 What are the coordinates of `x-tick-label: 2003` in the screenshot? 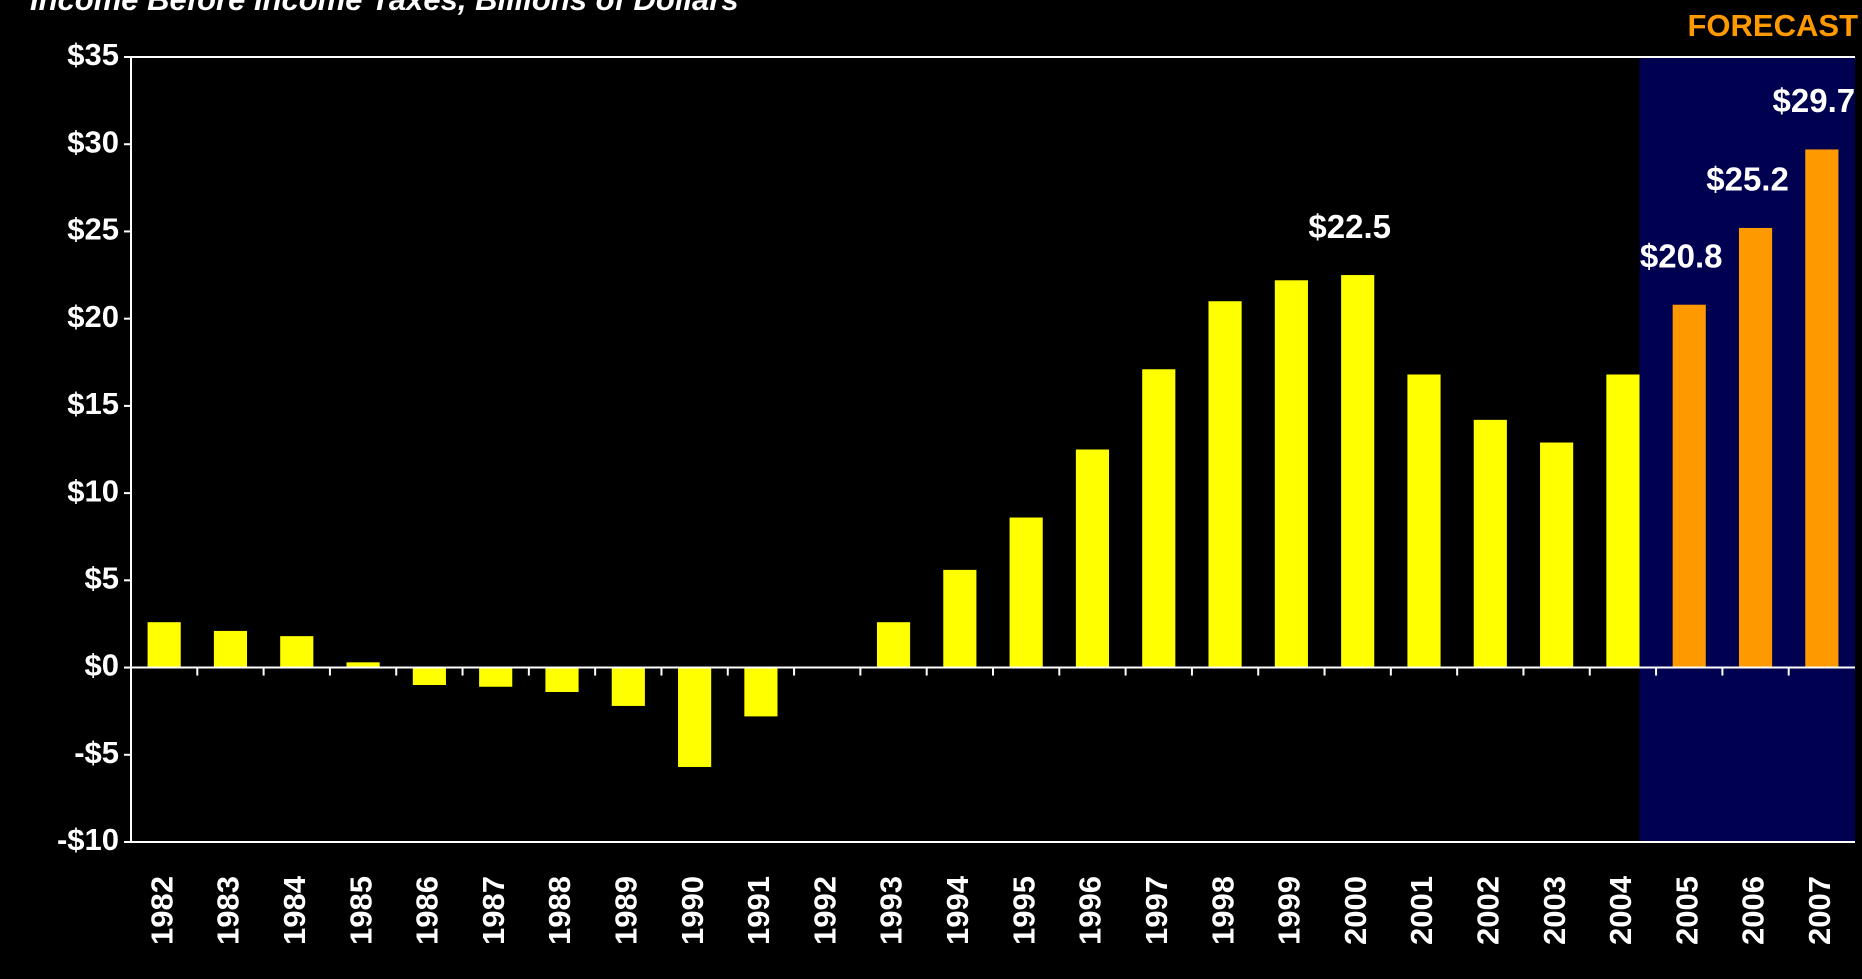 It's located at (1554, 910).